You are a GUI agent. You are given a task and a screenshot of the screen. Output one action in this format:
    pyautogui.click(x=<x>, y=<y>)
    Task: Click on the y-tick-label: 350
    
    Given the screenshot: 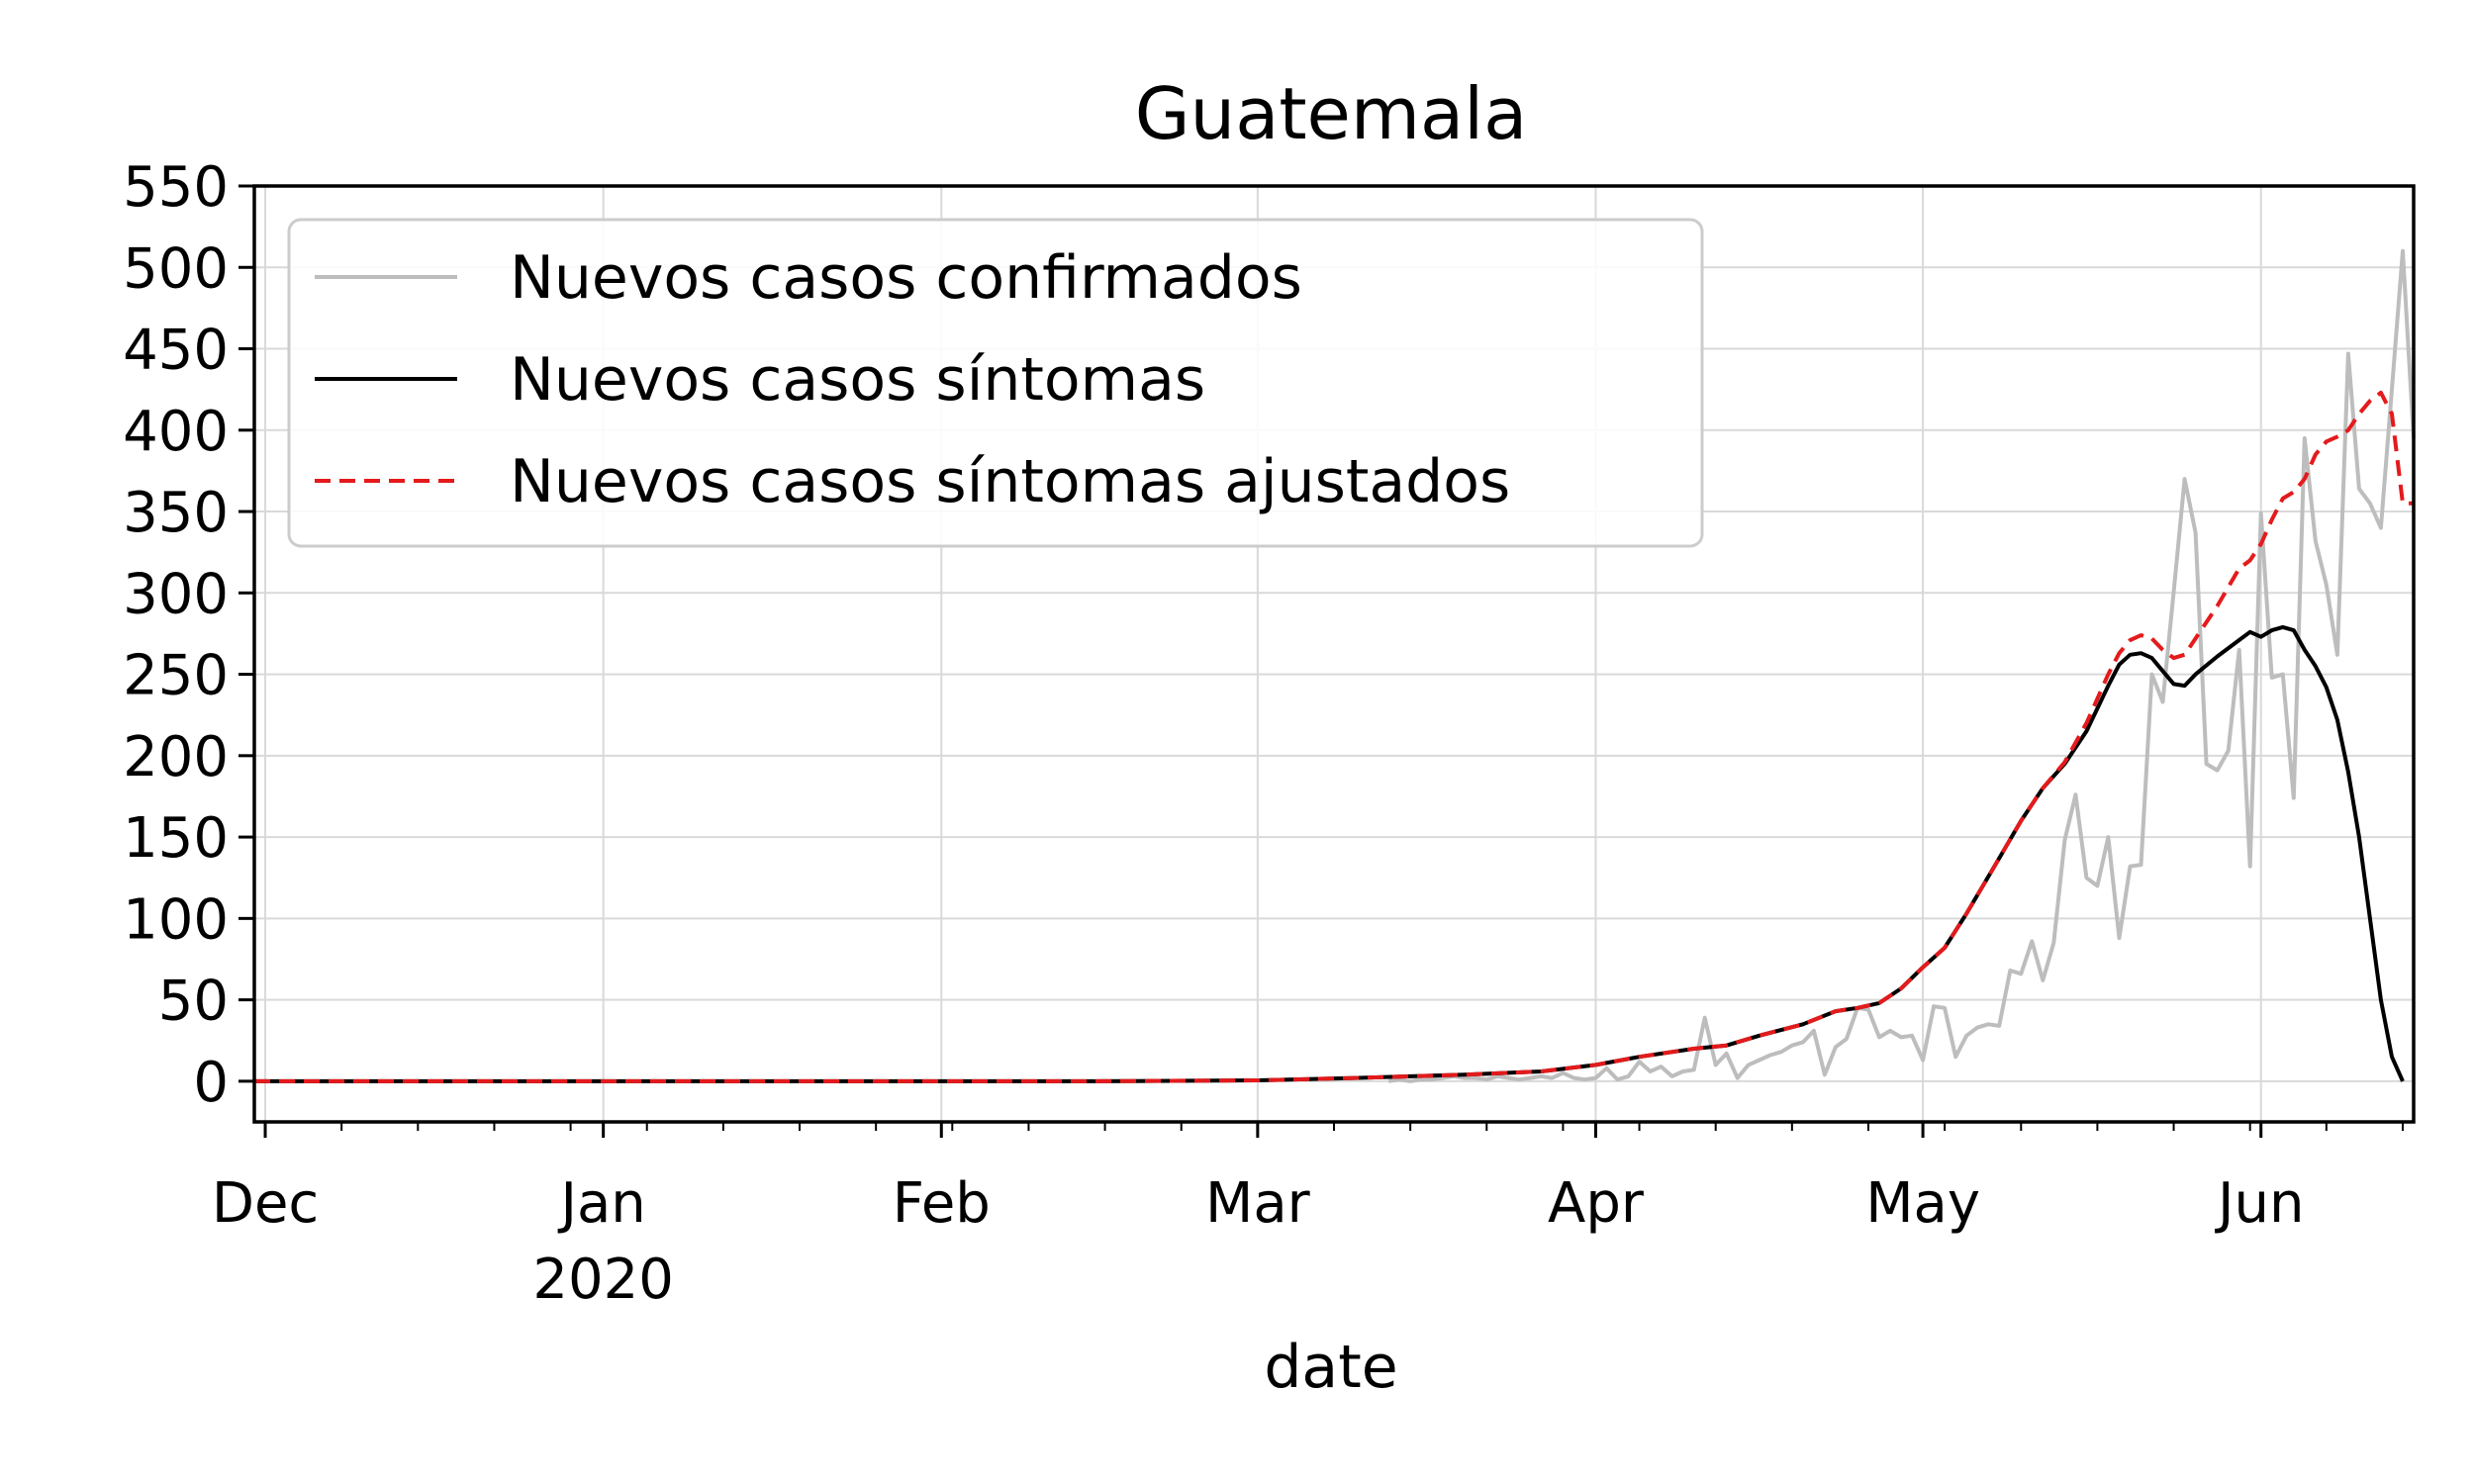 What is the action you would take?
    pyautogui.click(x=176, y=513)
    